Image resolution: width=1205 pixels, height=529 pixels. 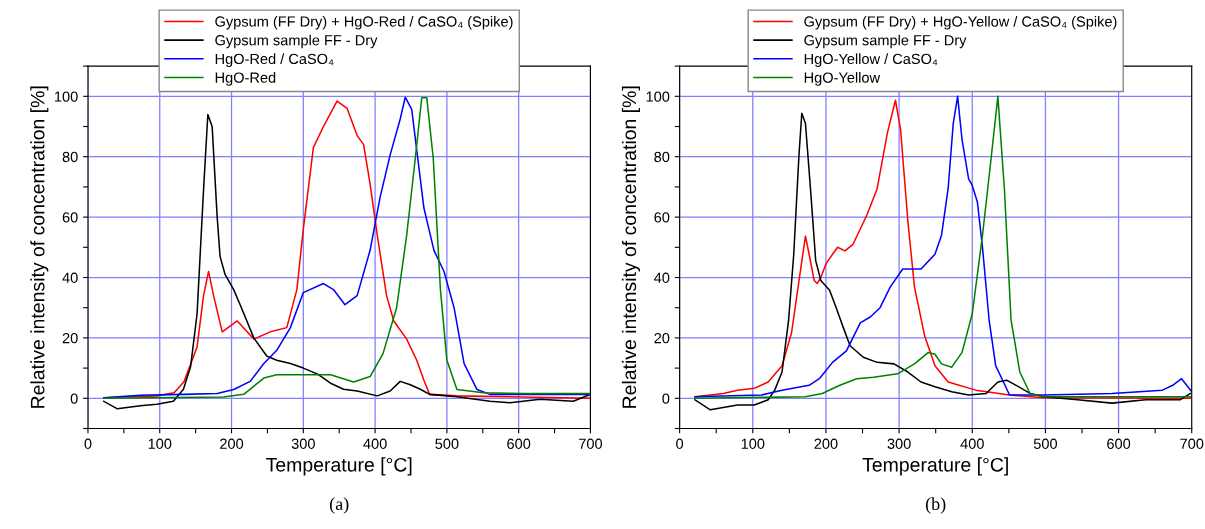 What do you see at coordinates (364, 22) in the screenshot?
I see `legend-label: Gypsum (FF Dry) + HgO-Red / CaSO₄ (Spike)` at bounding box center [364, 22].